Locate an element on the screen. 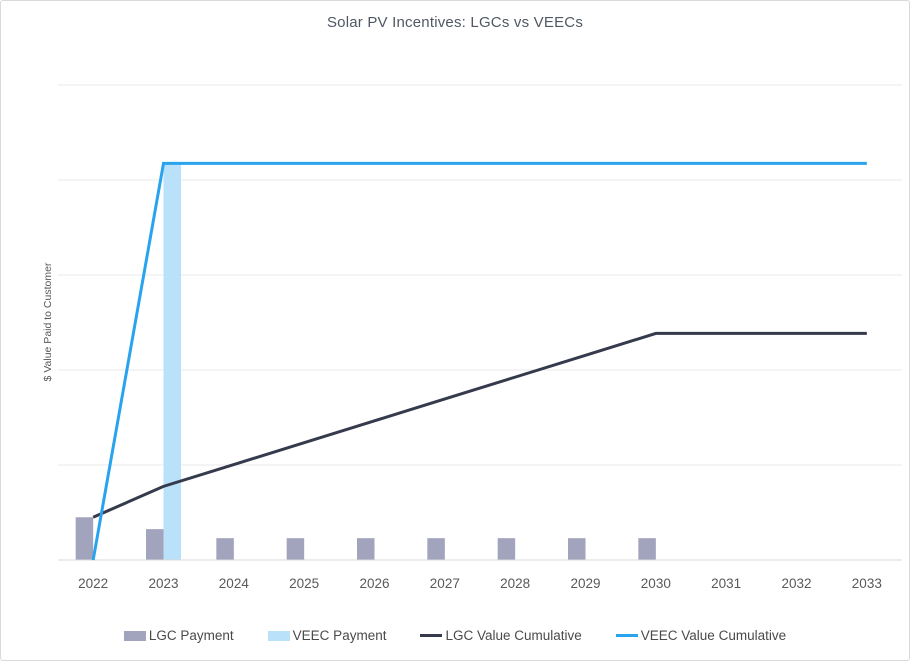 Image resolution: width=910 pixels, height=661 pixels. x-tick-label: 2031 is located at coordinates (726, 583).